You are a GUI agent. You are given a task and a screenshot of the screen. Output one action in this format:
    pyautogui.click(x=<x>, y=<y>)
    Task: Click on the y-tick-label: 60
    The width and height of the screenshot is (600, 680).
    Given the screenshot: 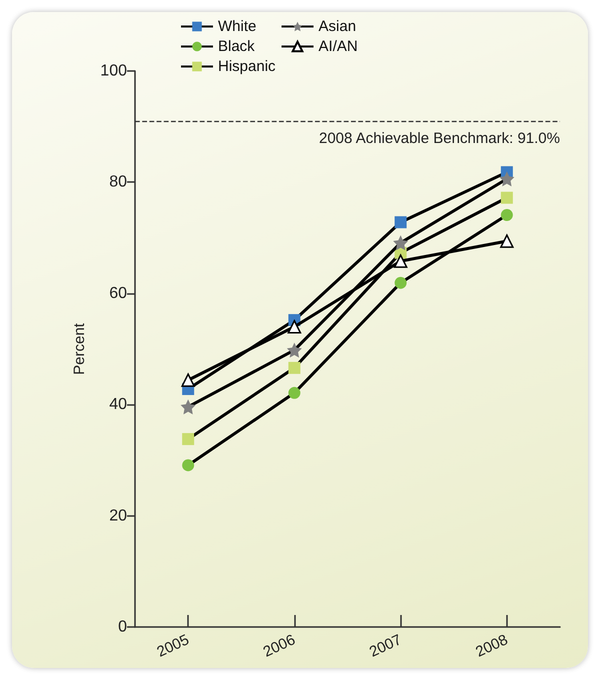 What is the action you would take?
    pyautogui.click(x=118, y=293)
    